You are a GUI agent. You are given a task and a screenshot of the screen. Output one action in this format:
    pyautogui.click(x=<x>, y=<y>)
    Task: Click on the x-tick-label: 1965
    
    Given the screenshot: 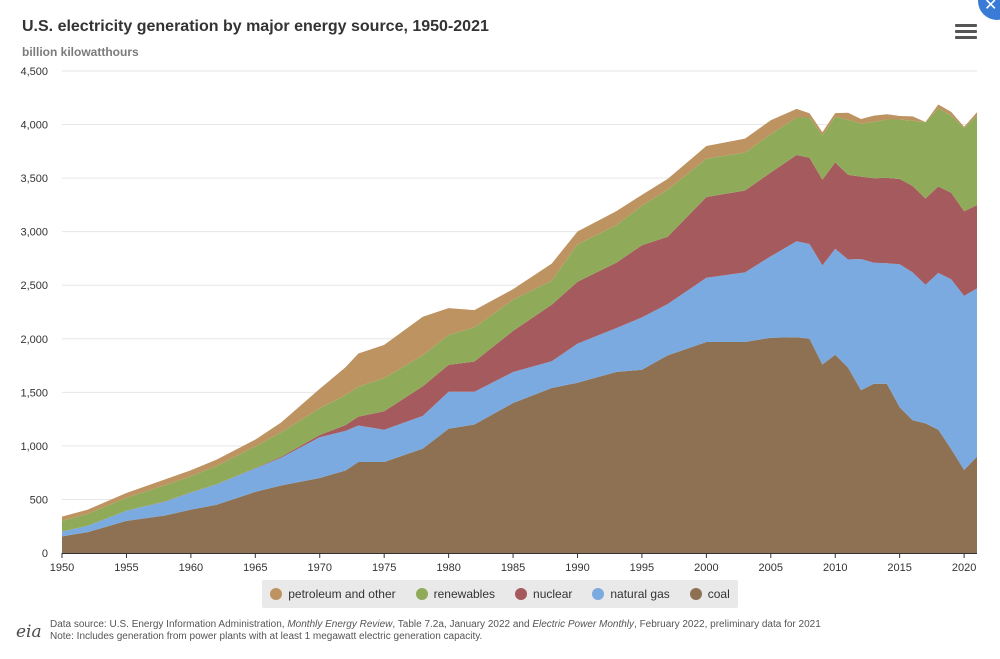 What is the action you would take?
    pyautogui.click(x=255, y=568)
    